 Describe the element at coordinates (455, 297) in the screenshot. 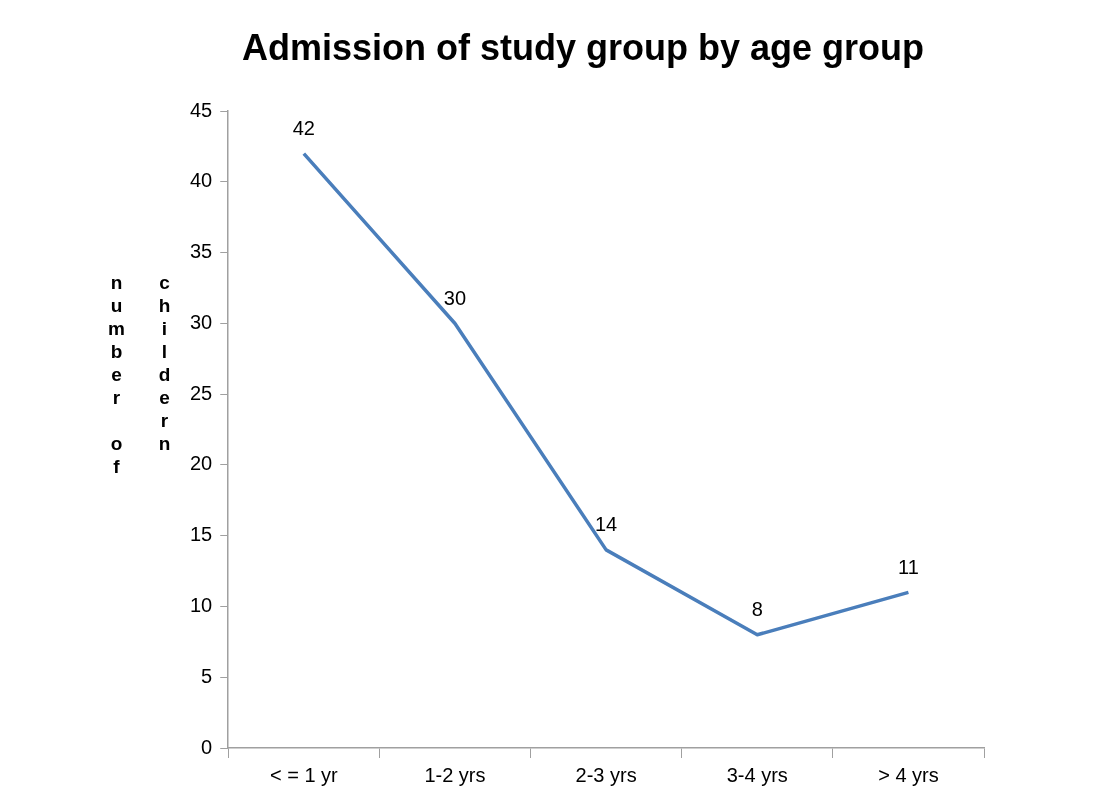

I see `data-label: 30` at that location.